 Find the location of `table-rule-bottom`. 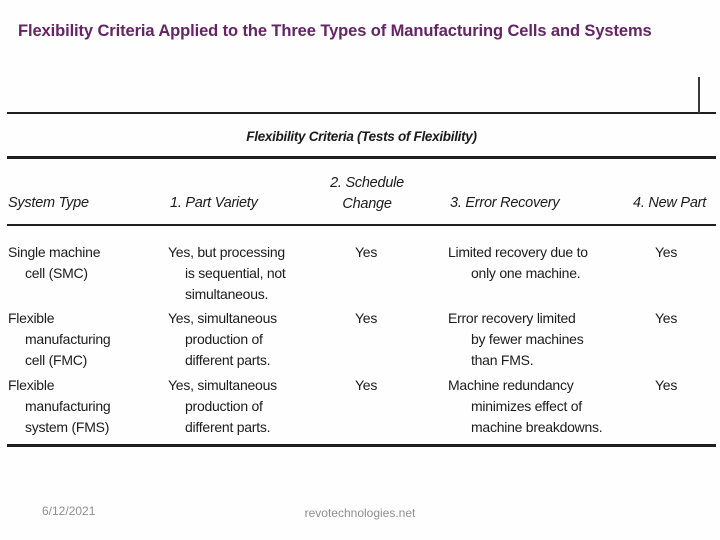

table-rule-bottom is located at coordinates (361, 445).